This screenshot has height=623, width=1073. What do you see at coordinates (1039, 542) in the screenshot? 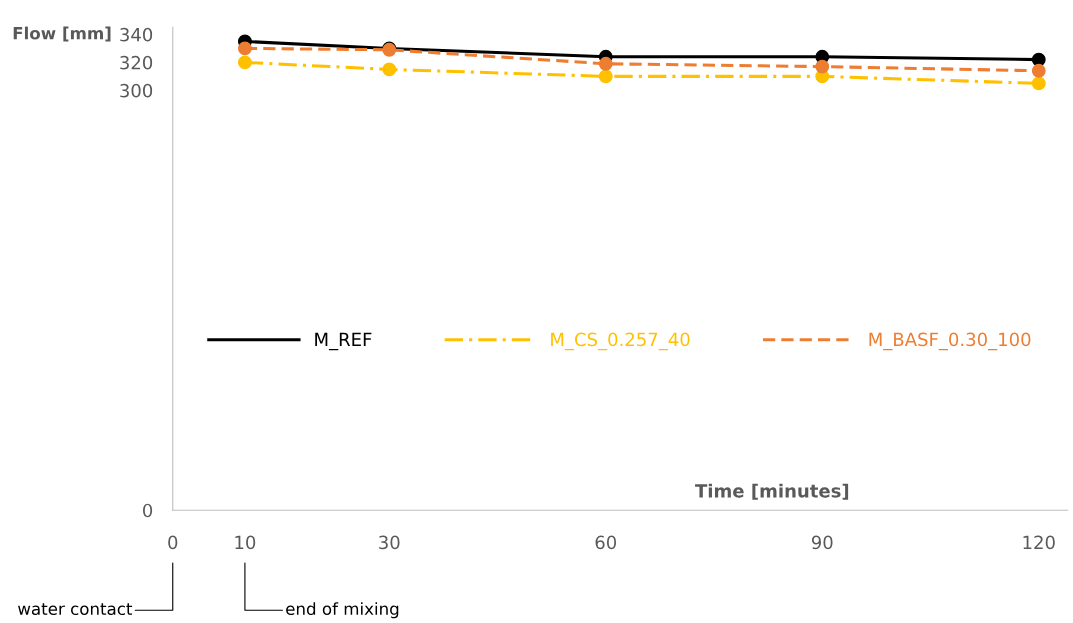
I see `x-tick-label: 120` at bounding box center [1039, 542].